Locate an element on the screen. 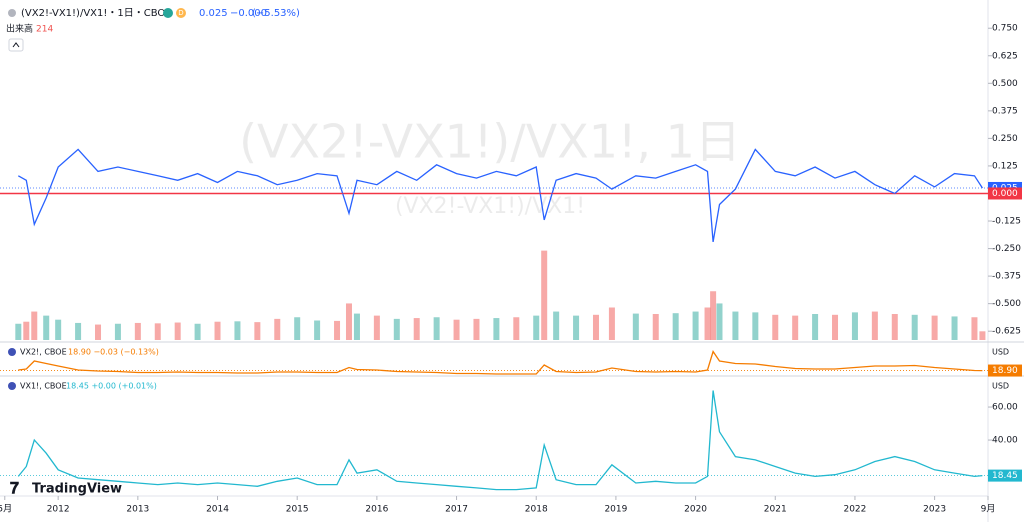 The image size is (1024, 522). pane-title: VX2!, CBOE is located at coordinates (43, 352).